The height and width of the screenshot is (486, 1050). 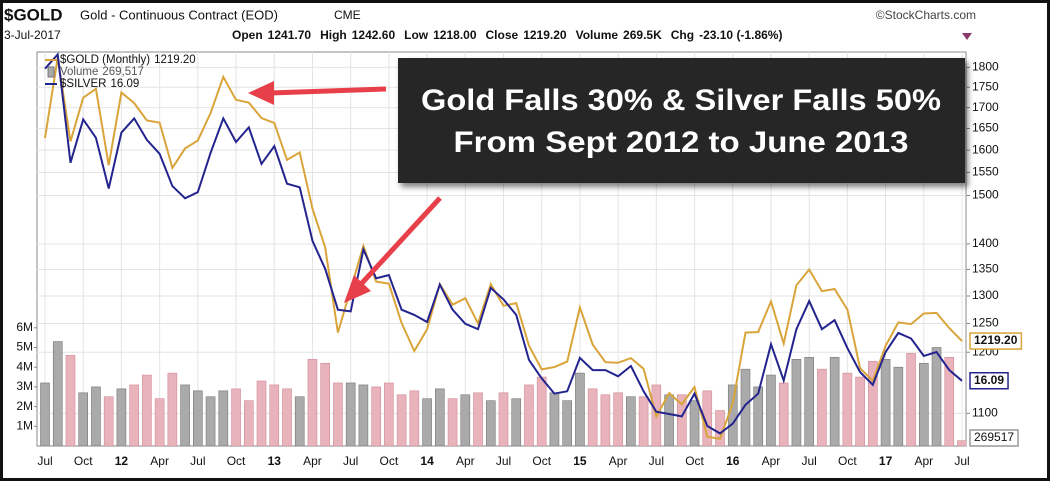 I want to click on volume-tick-label: 5M, so click(x=24, y=347).